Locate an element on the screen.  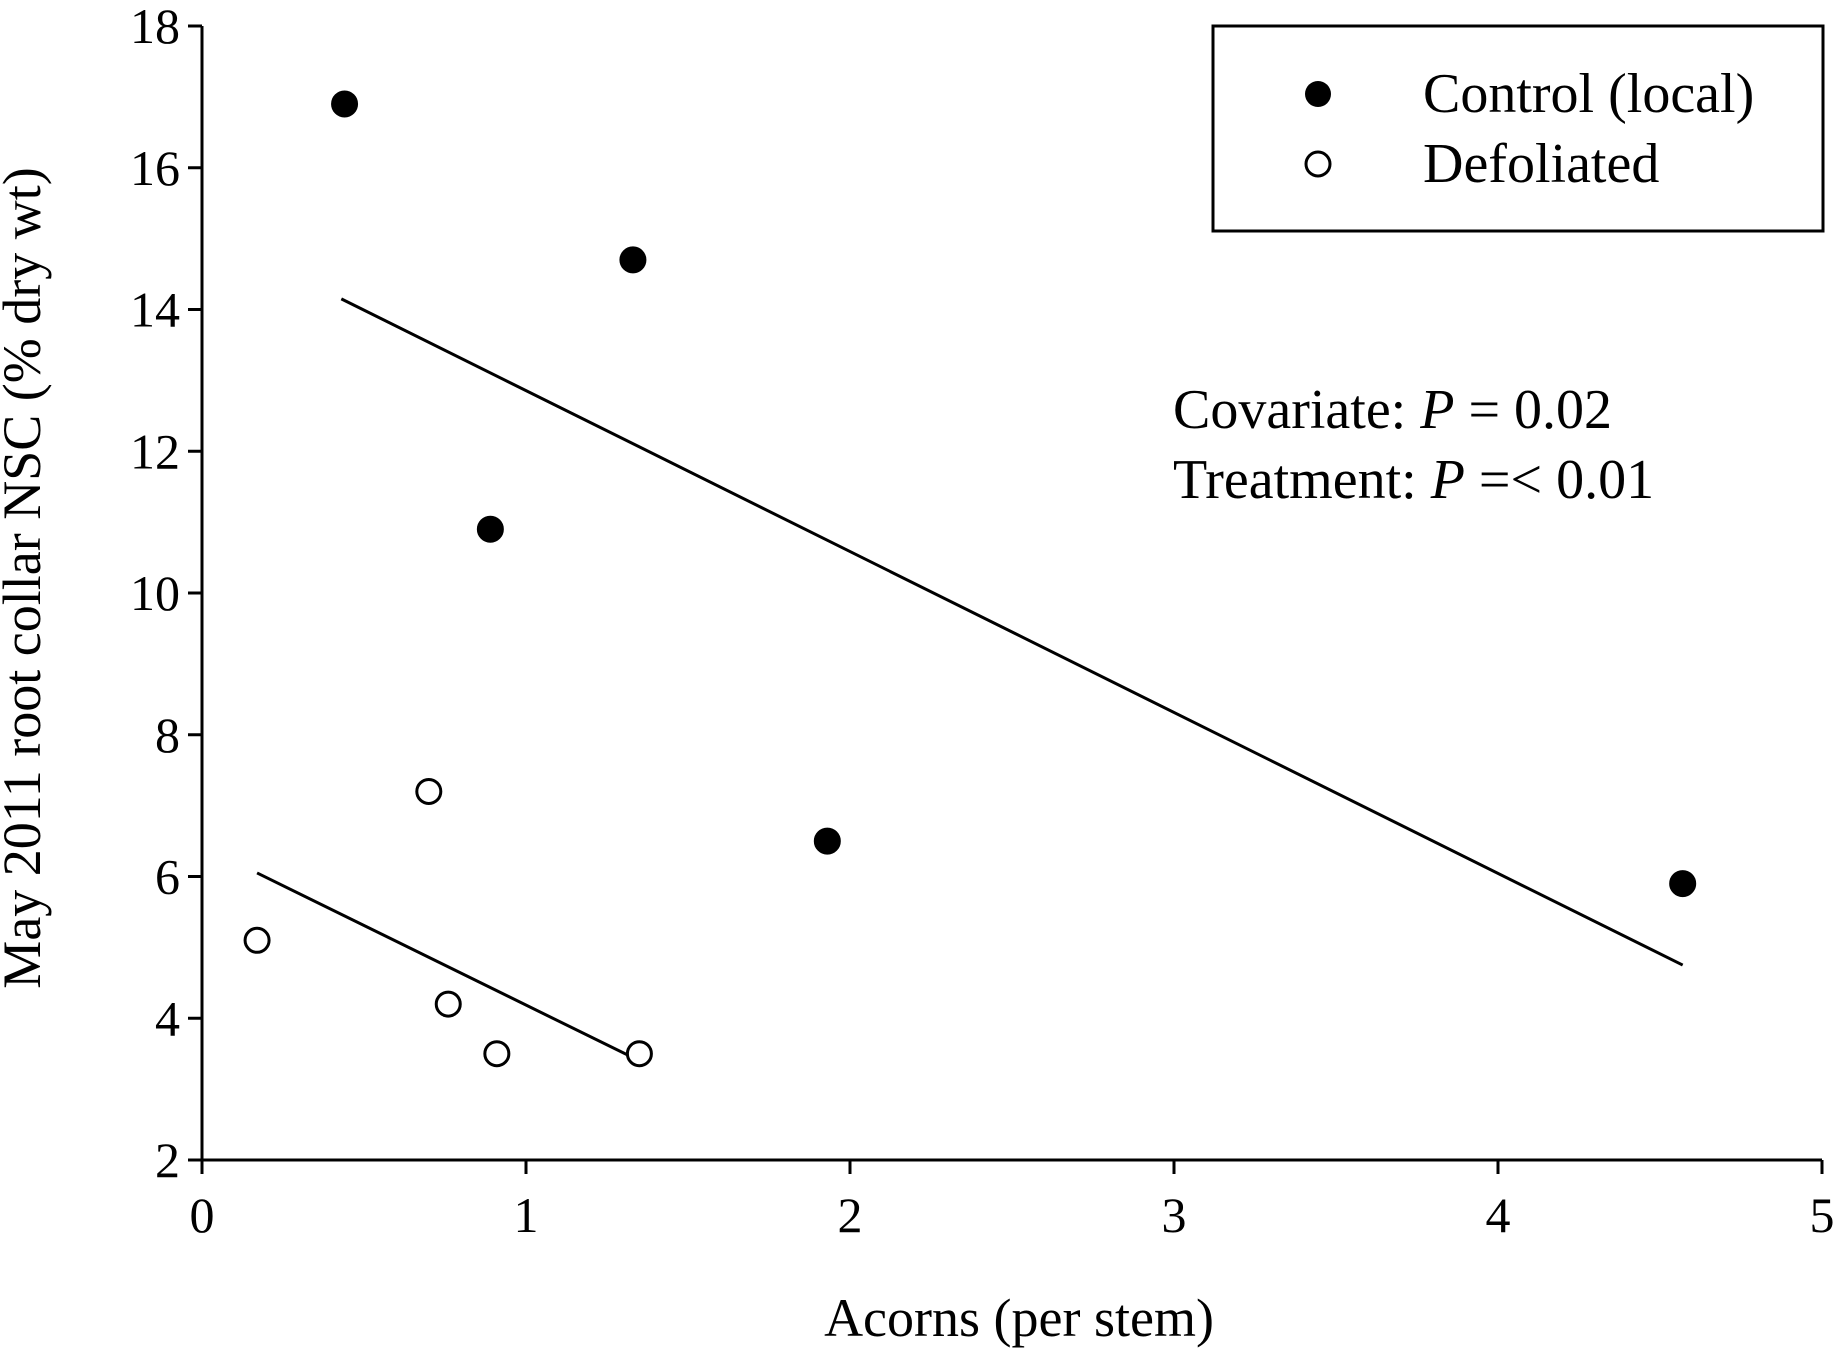
y-tick-label: 12 is located at coordinates (155, 451).